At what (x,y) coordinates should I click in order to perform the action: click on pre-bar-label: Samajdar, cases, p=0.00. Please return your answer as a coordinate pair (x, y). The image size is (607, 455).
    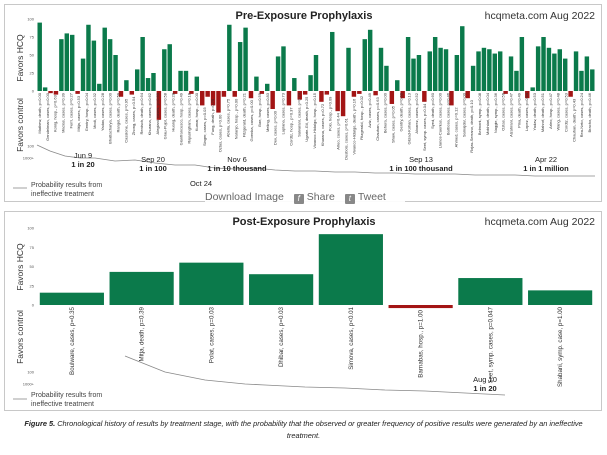
    Looking at the image, I should click on (463, 114).